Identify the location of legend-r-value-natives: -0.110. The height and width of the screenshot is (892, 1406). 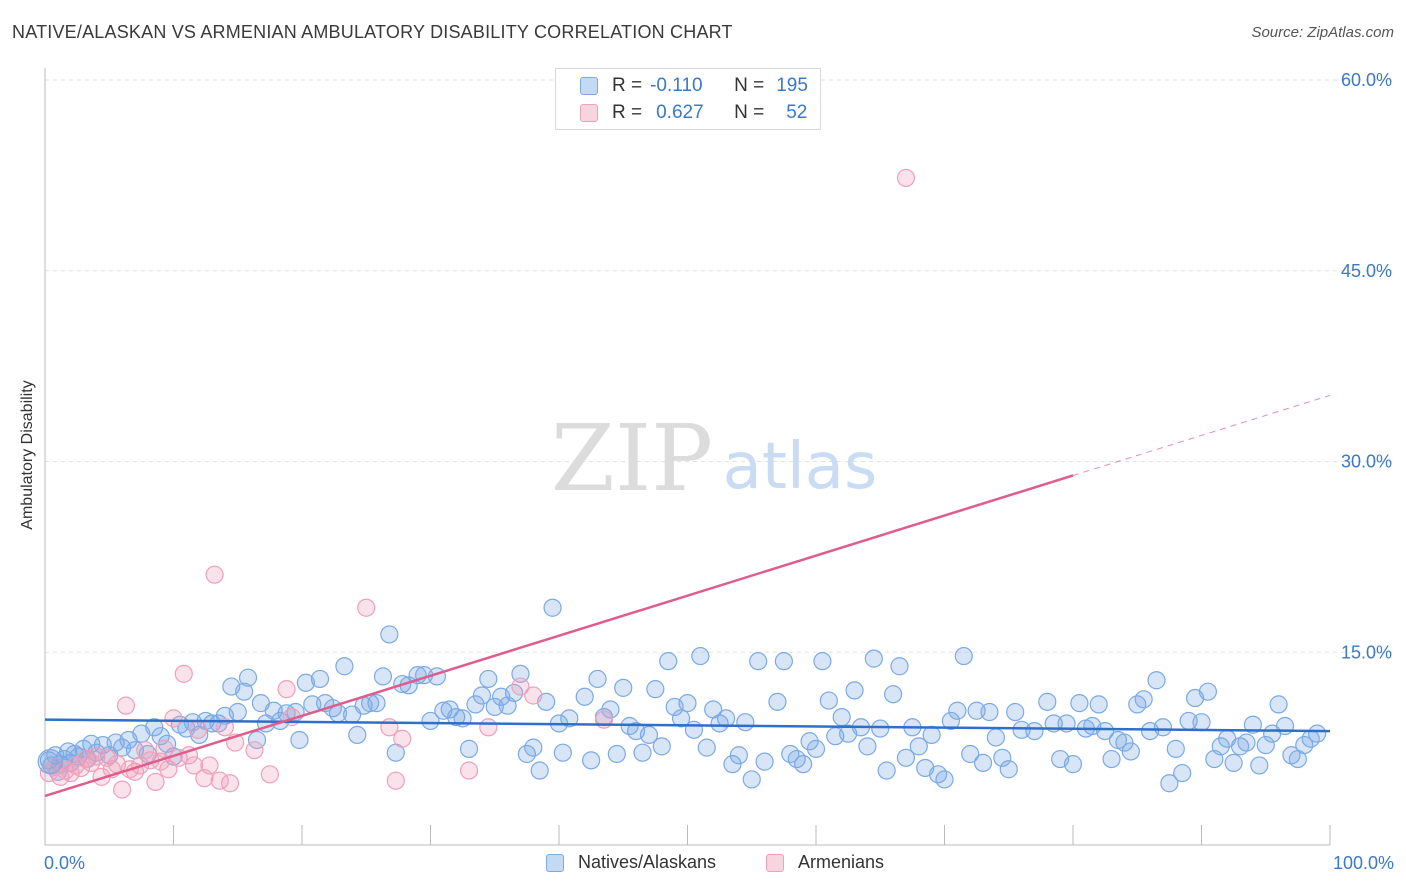
(676, 85).